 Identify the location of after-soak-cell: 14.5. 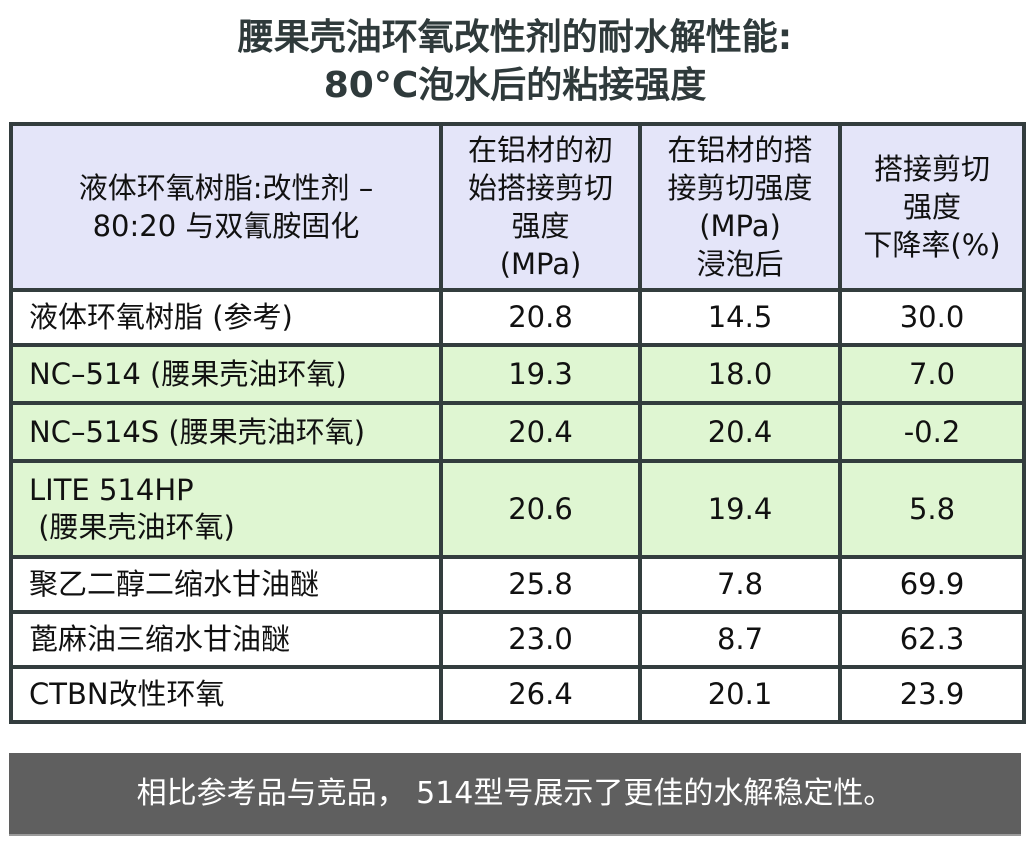
(740, 317).